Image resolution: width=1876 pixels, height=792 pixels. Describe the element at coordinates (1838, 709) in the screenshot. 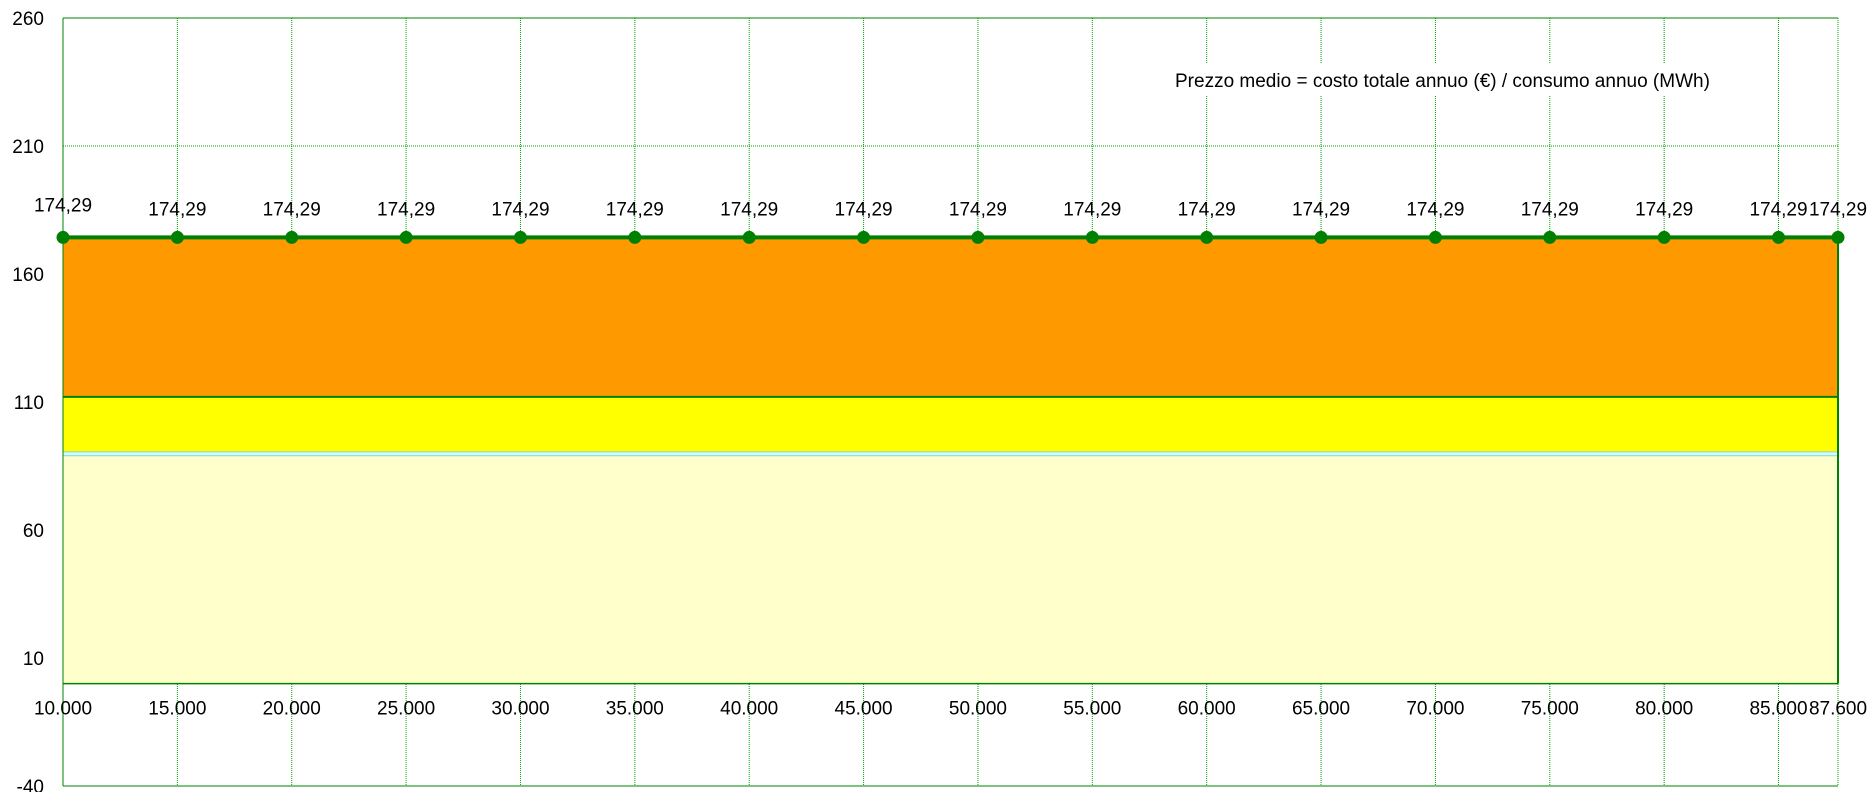

I see `x-tick-label: 87.600` at that location.